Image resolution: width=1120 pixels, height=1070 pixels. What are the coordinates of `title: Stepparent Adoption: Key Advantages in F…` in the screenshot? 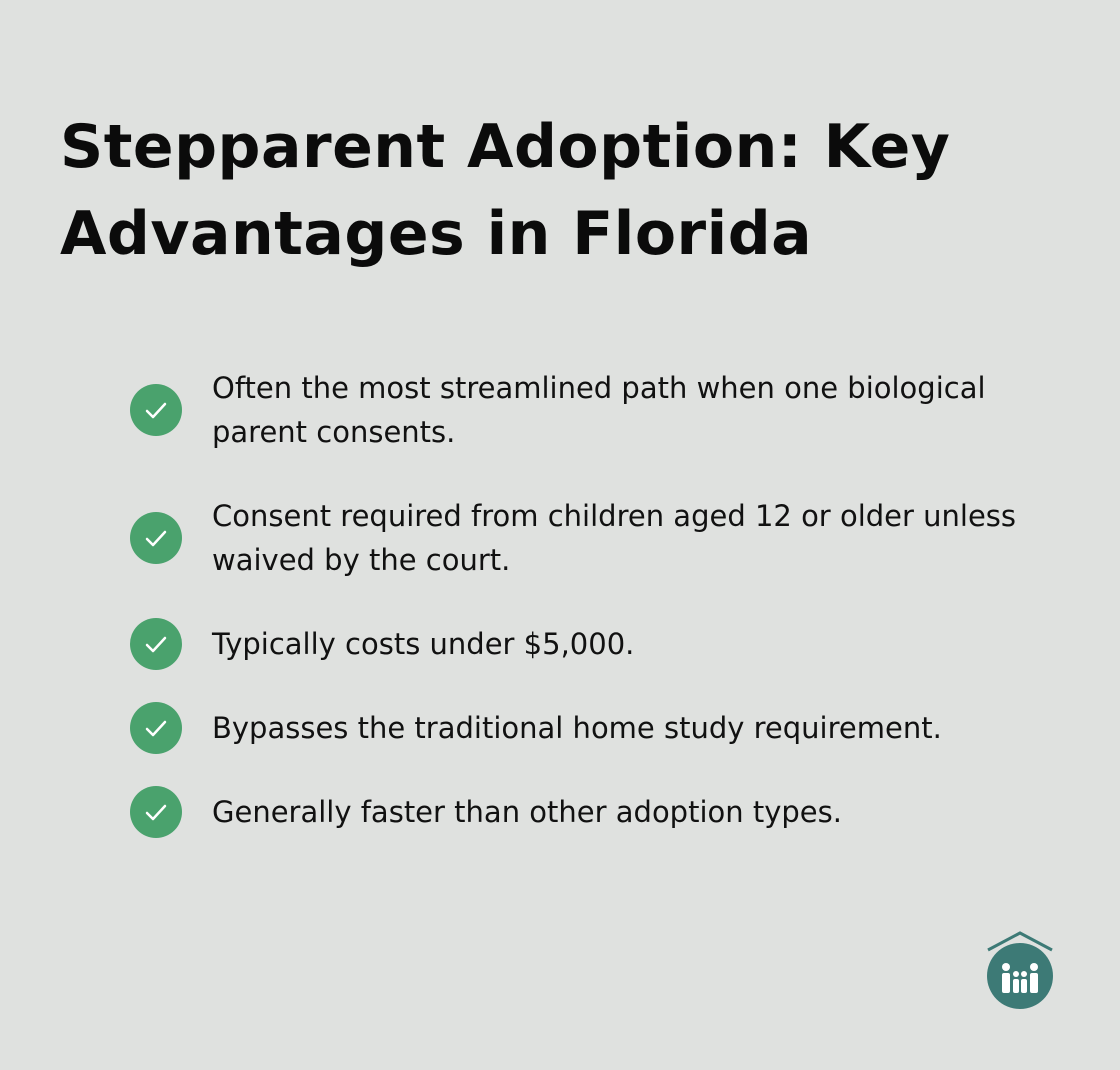 It's located at (505, 190).